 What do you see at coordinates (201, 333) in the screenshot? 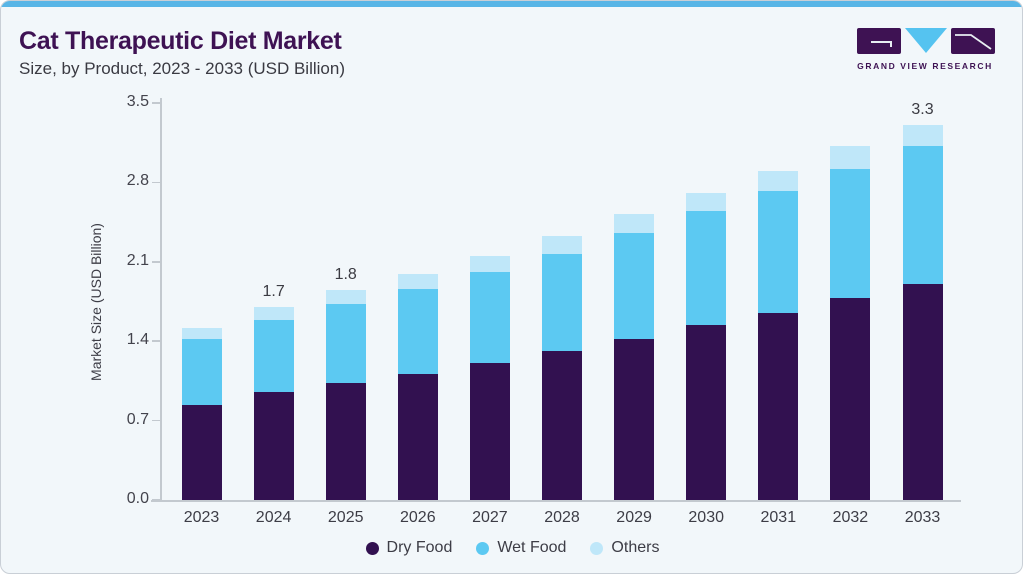
I see `bar-2023-others` at bounding box center [201, 333].